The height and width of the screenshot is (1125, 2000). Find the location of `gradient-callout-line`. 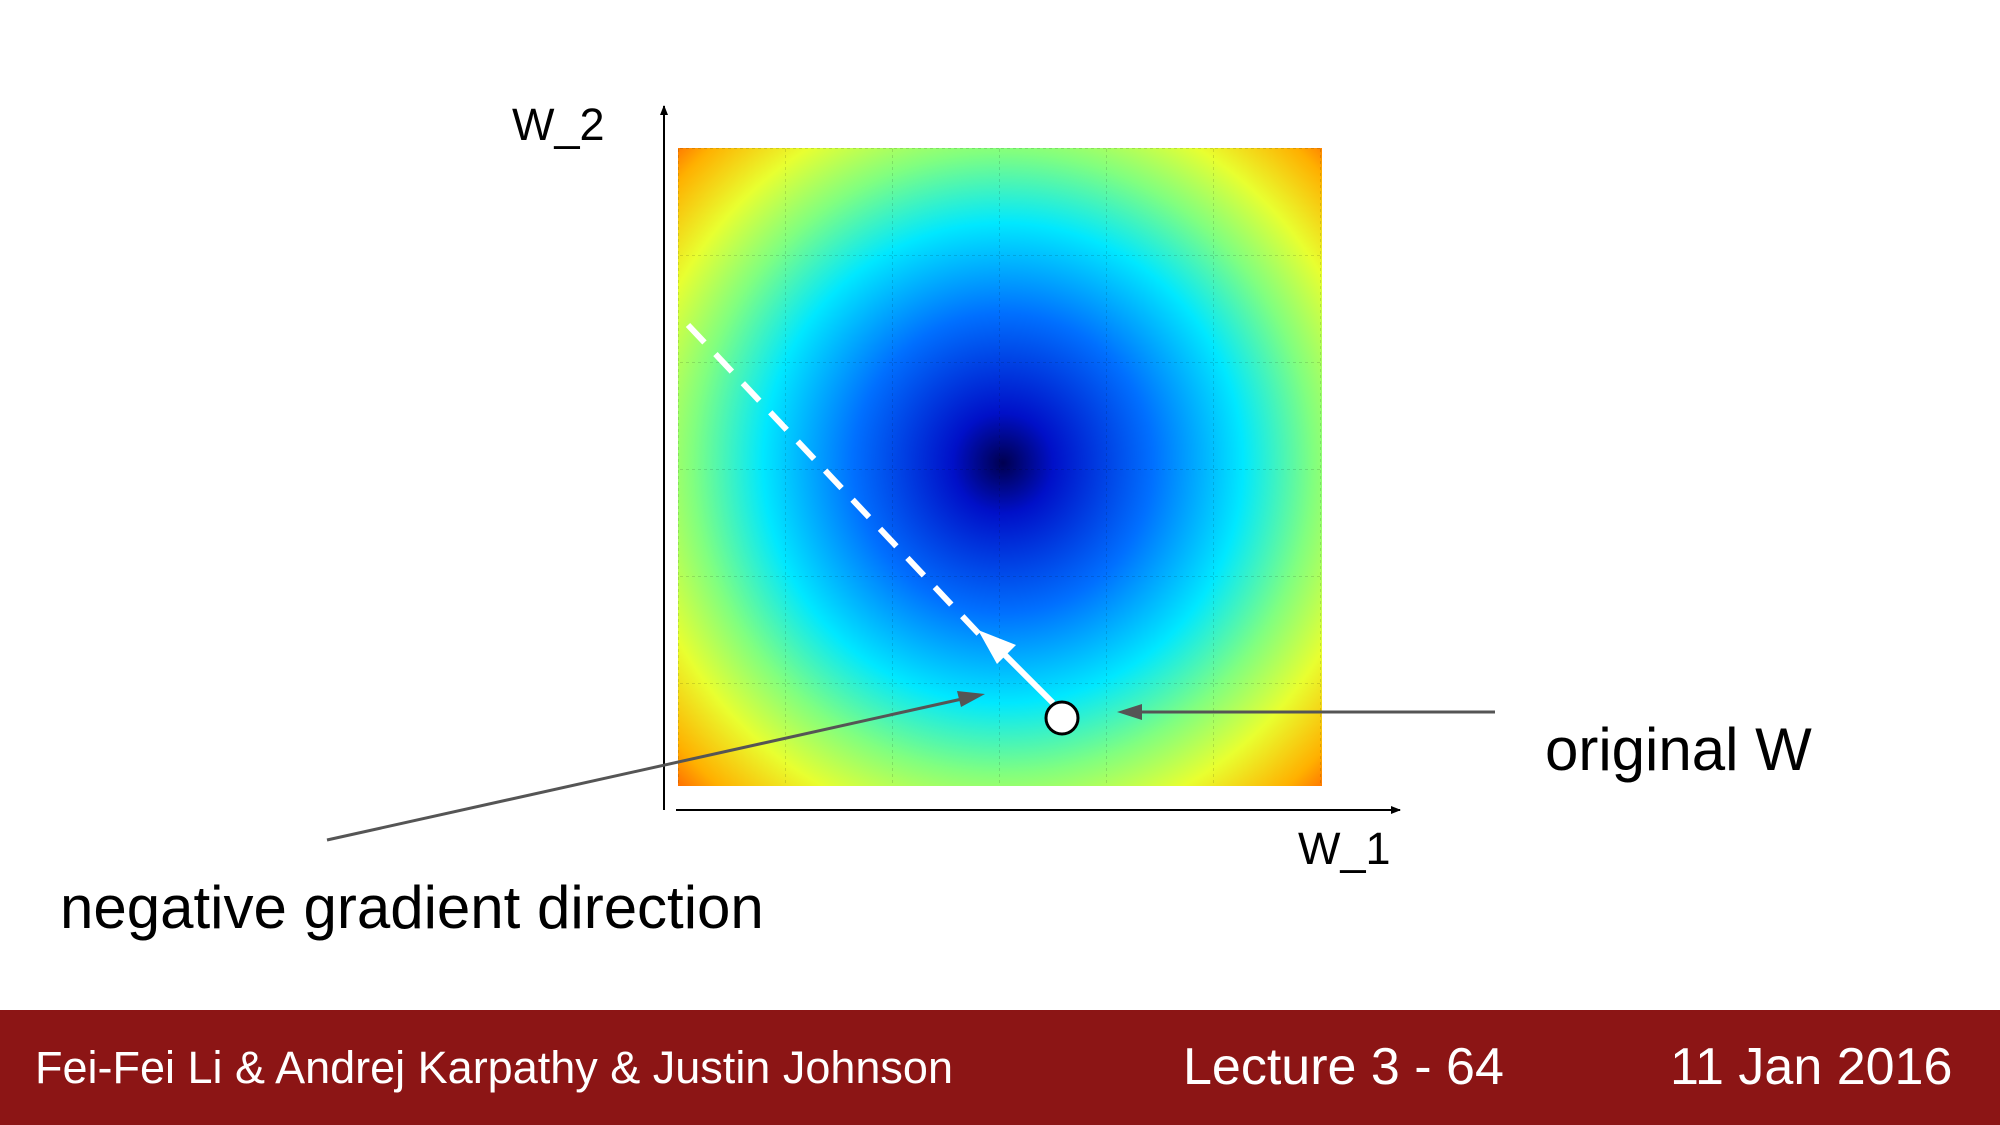

gradient-callout-line is located at coordinates (644, 769).